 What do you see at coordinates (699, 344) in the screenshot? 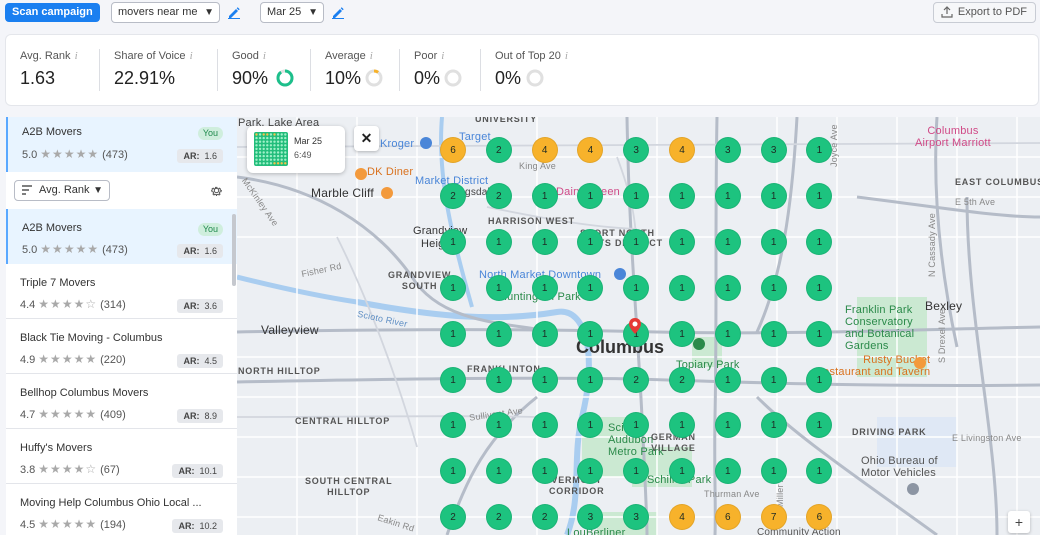
I see `park-pin-icon` at bounding box center [699, 344].